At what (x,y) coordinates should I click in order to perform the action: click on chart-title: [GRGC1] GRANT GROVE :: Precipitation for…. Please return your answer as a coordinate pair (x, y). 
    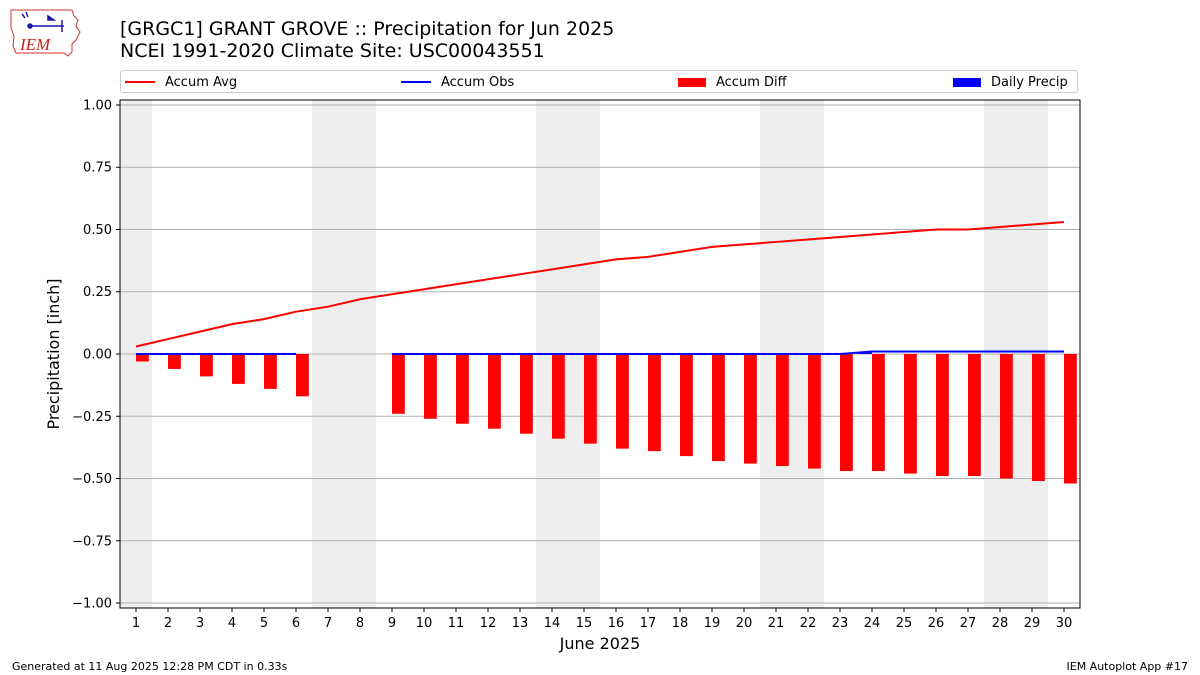
    Looking at the image, I should click on (367, 29).